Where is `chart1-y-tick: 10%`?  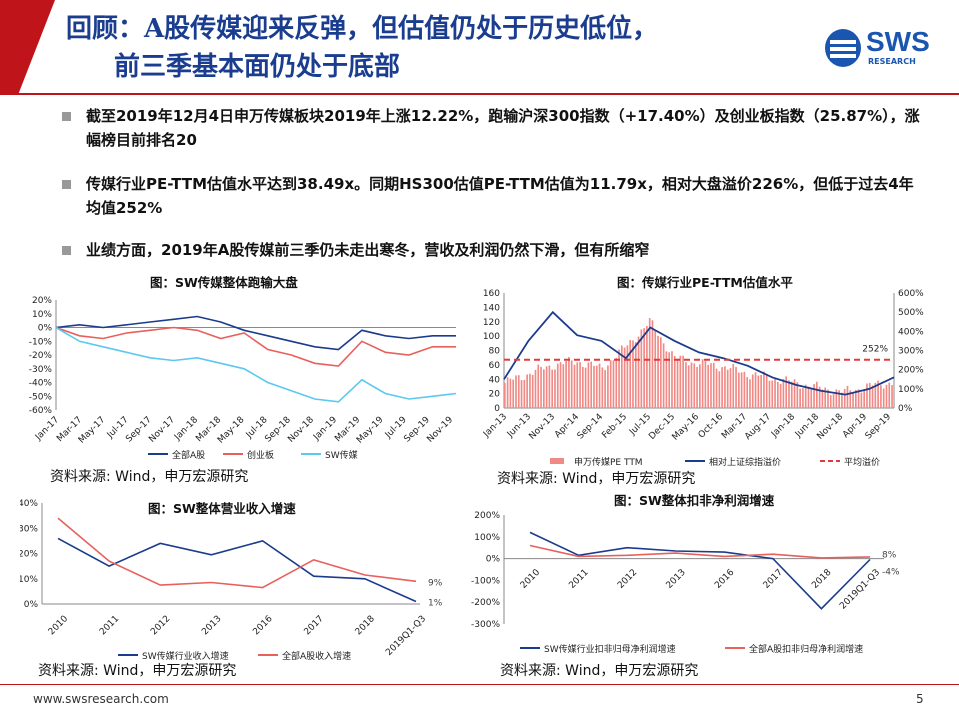
chart1-y-tick: 10% is located at coordinates (42, 315).